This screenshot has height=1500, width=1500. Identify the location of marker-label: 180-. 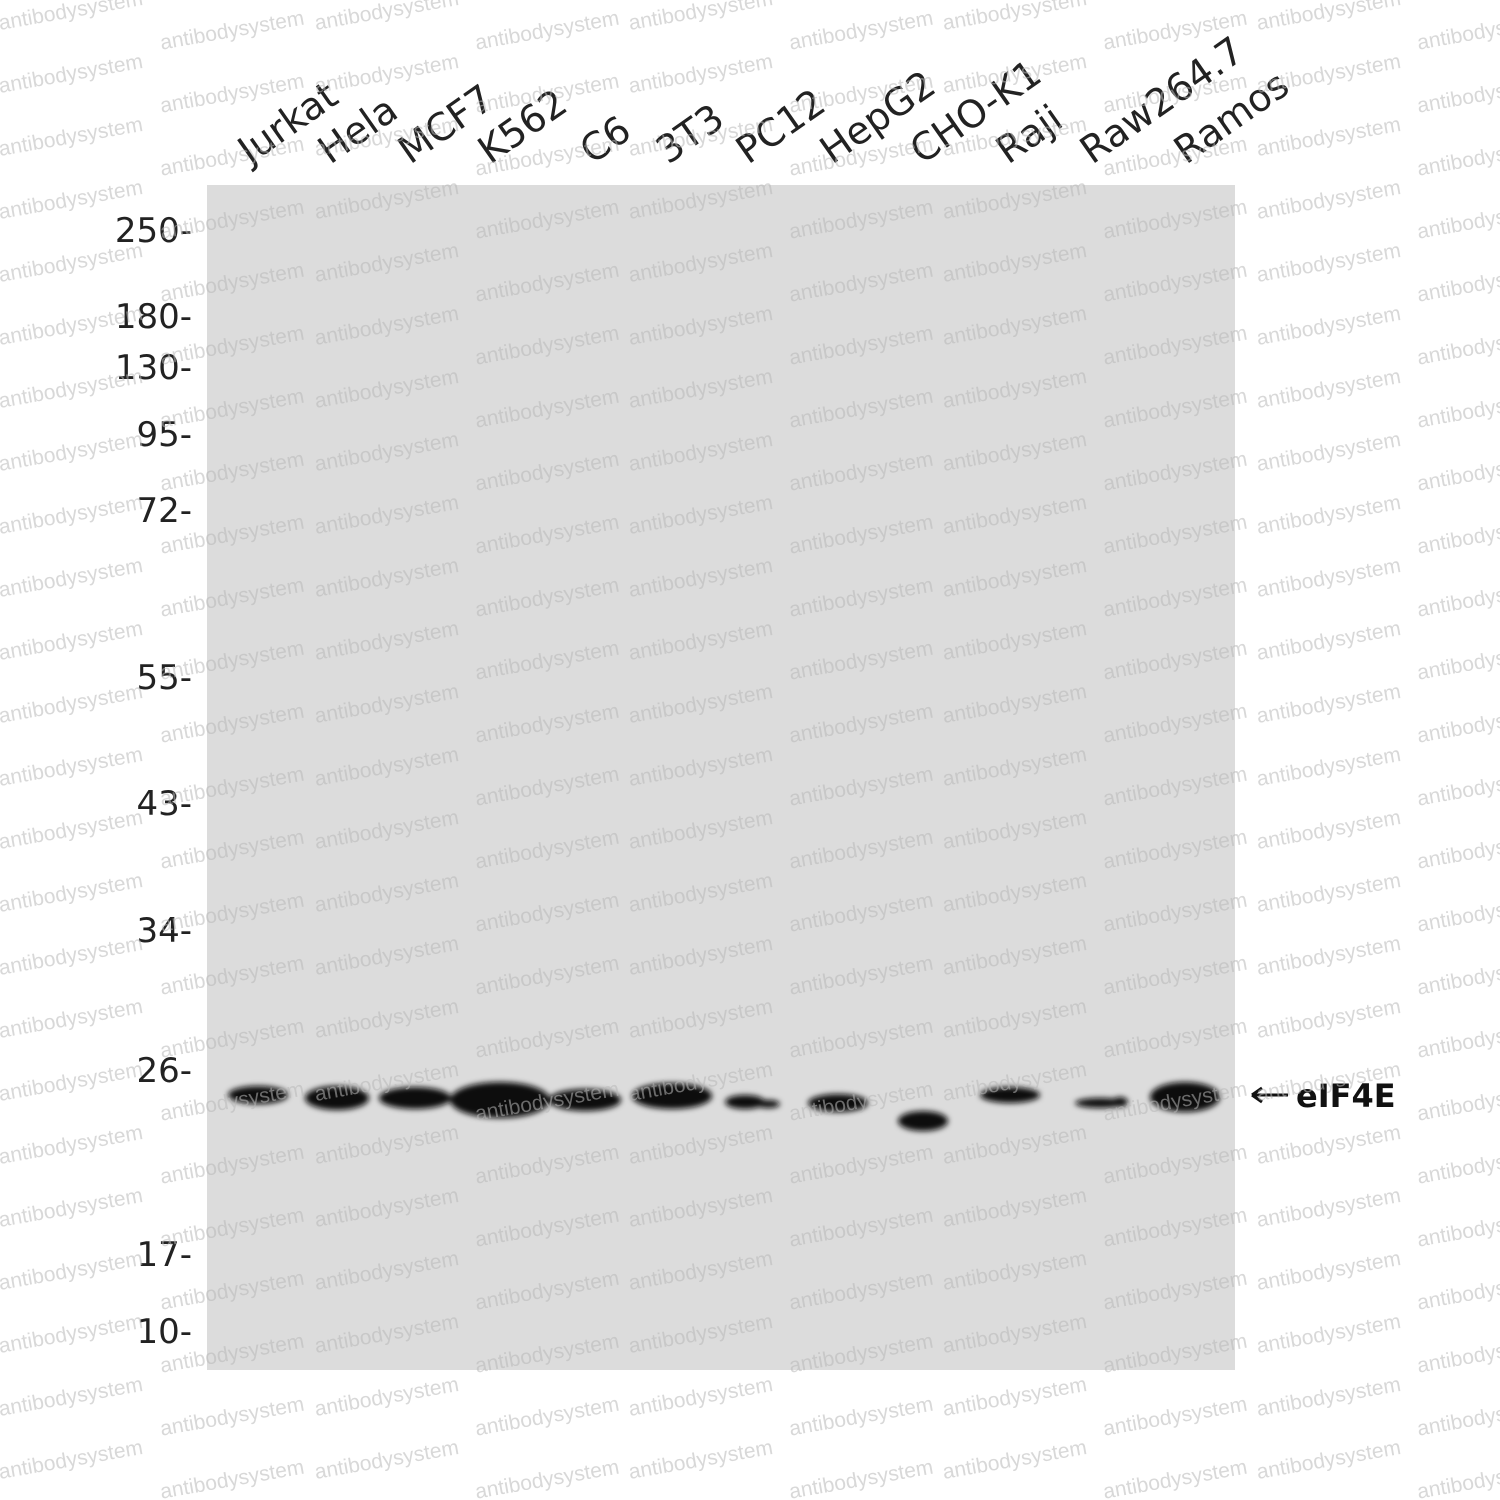
(153, 317).